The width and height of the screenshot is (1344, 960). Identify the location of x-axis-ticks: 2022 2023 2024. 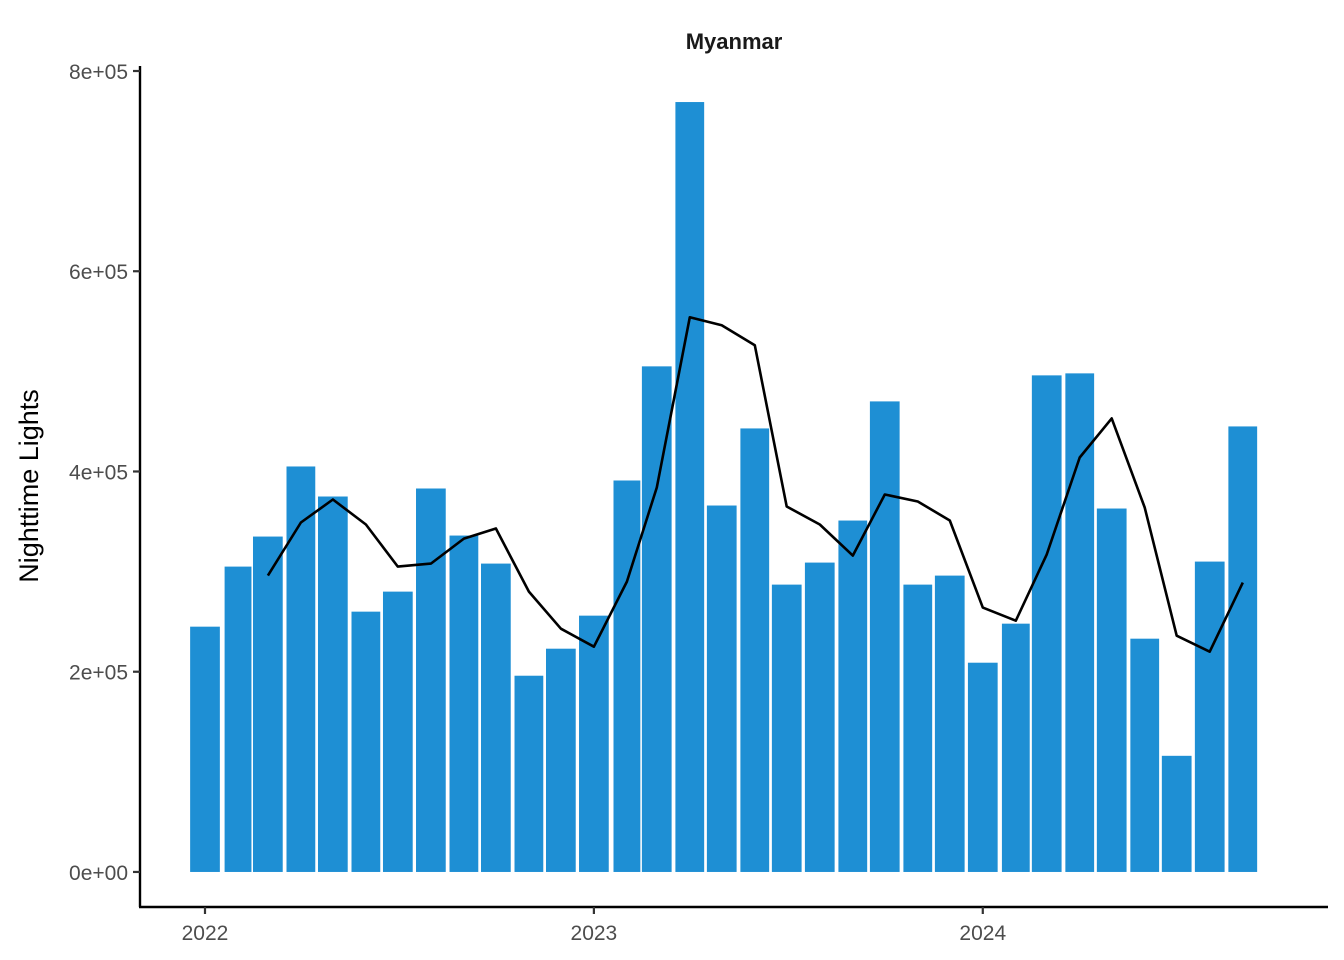
(594, 926).